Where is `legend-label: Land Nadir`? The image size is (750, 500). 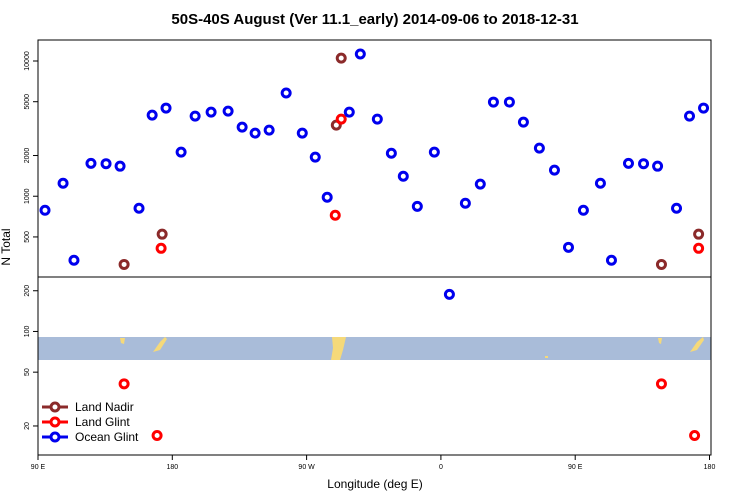
legend-label: Land Nadir is located at coordinates (104, 407).